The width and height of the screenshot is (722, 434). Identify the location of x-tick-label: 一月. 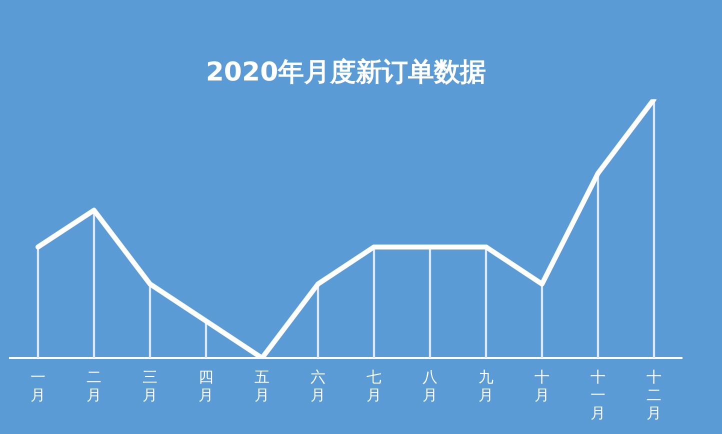
(38, 386).